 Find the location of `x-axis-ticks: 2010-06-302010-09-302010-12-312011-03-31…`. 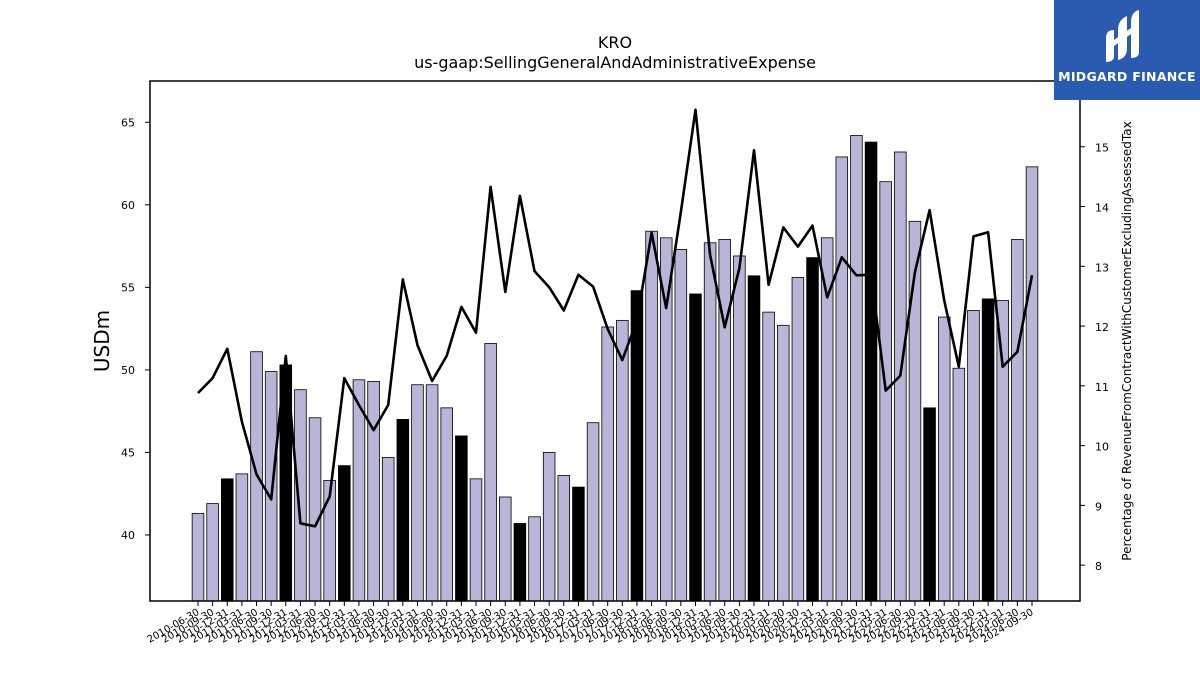

x-axis-ticks: 2010-06-302010-09-302010-12-312011-03-31… is located at coordinates (591, 623).